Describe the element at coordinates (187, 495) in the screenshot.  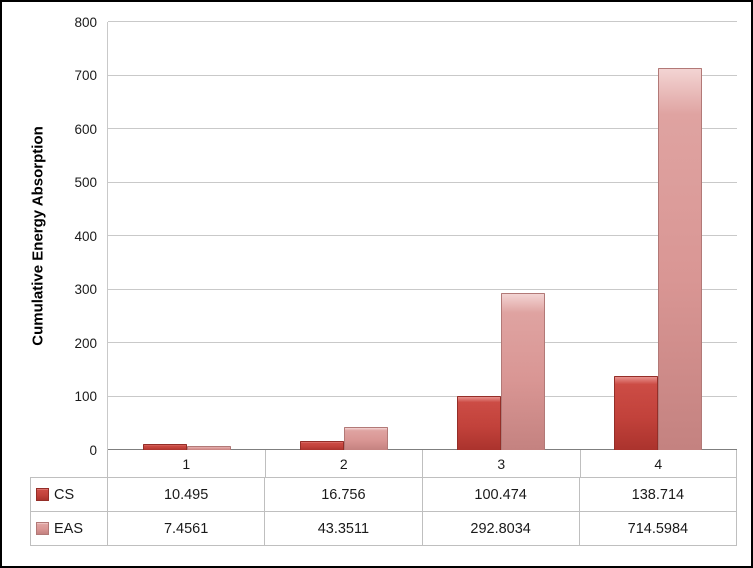
I see `table-cell-cs-1: 10.495` at that location.